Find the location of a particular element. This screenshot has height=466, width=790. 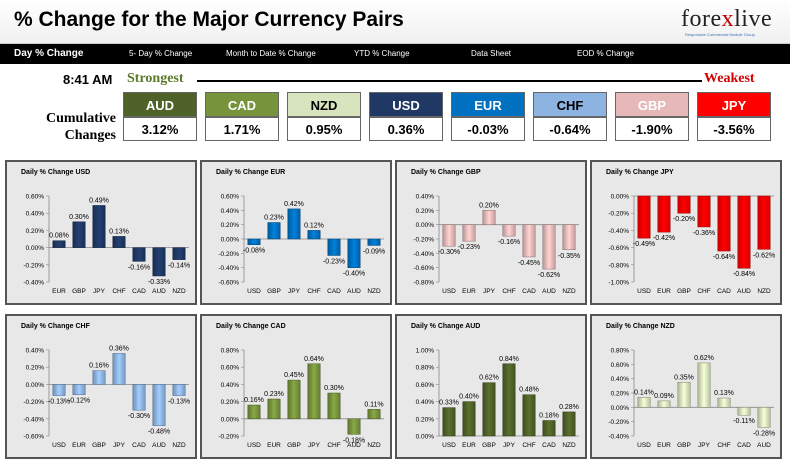

y-tick-label: 0.80% is located at coordinates (620, 351).